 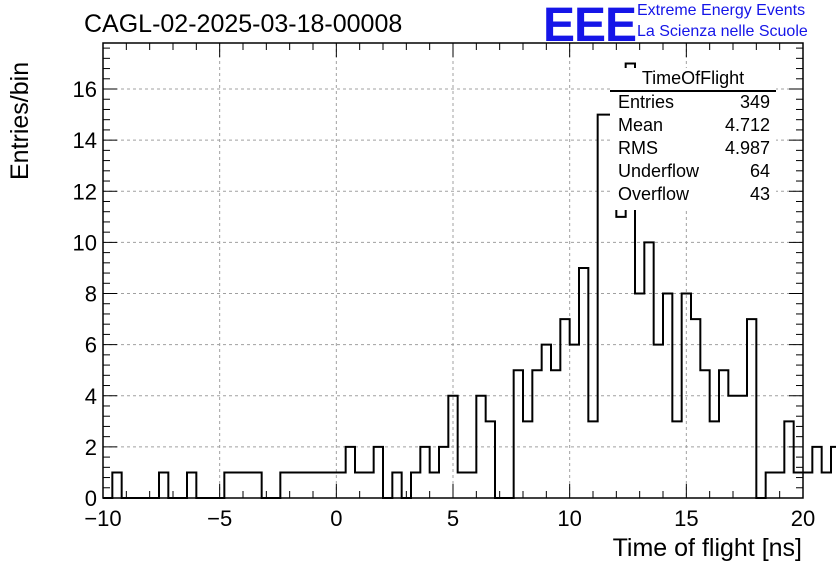 What do you see at coordinates (91, 294) in the screenshot?
I see `y-tick-label: 8` at bounding box center [91, 294].